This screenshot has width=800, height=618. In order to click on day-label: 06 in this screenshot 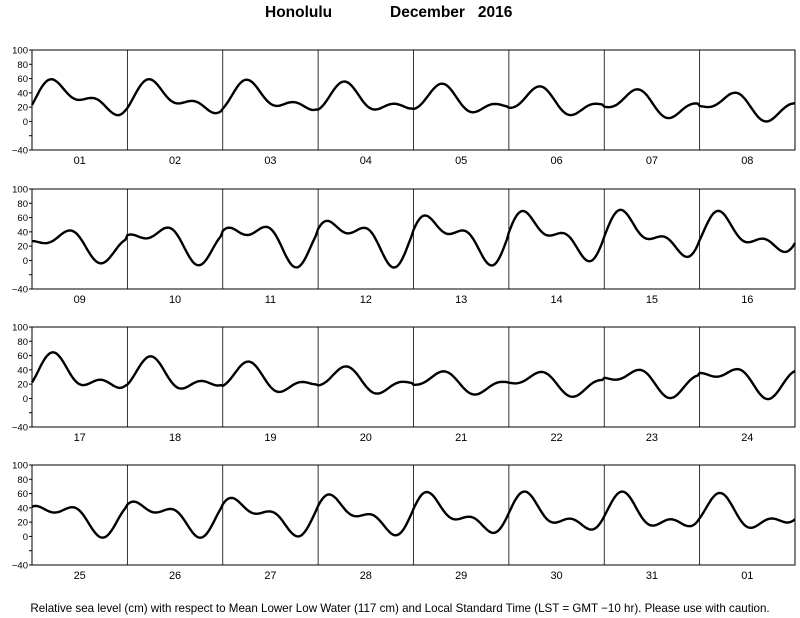, I will do `click(556, 161)`.